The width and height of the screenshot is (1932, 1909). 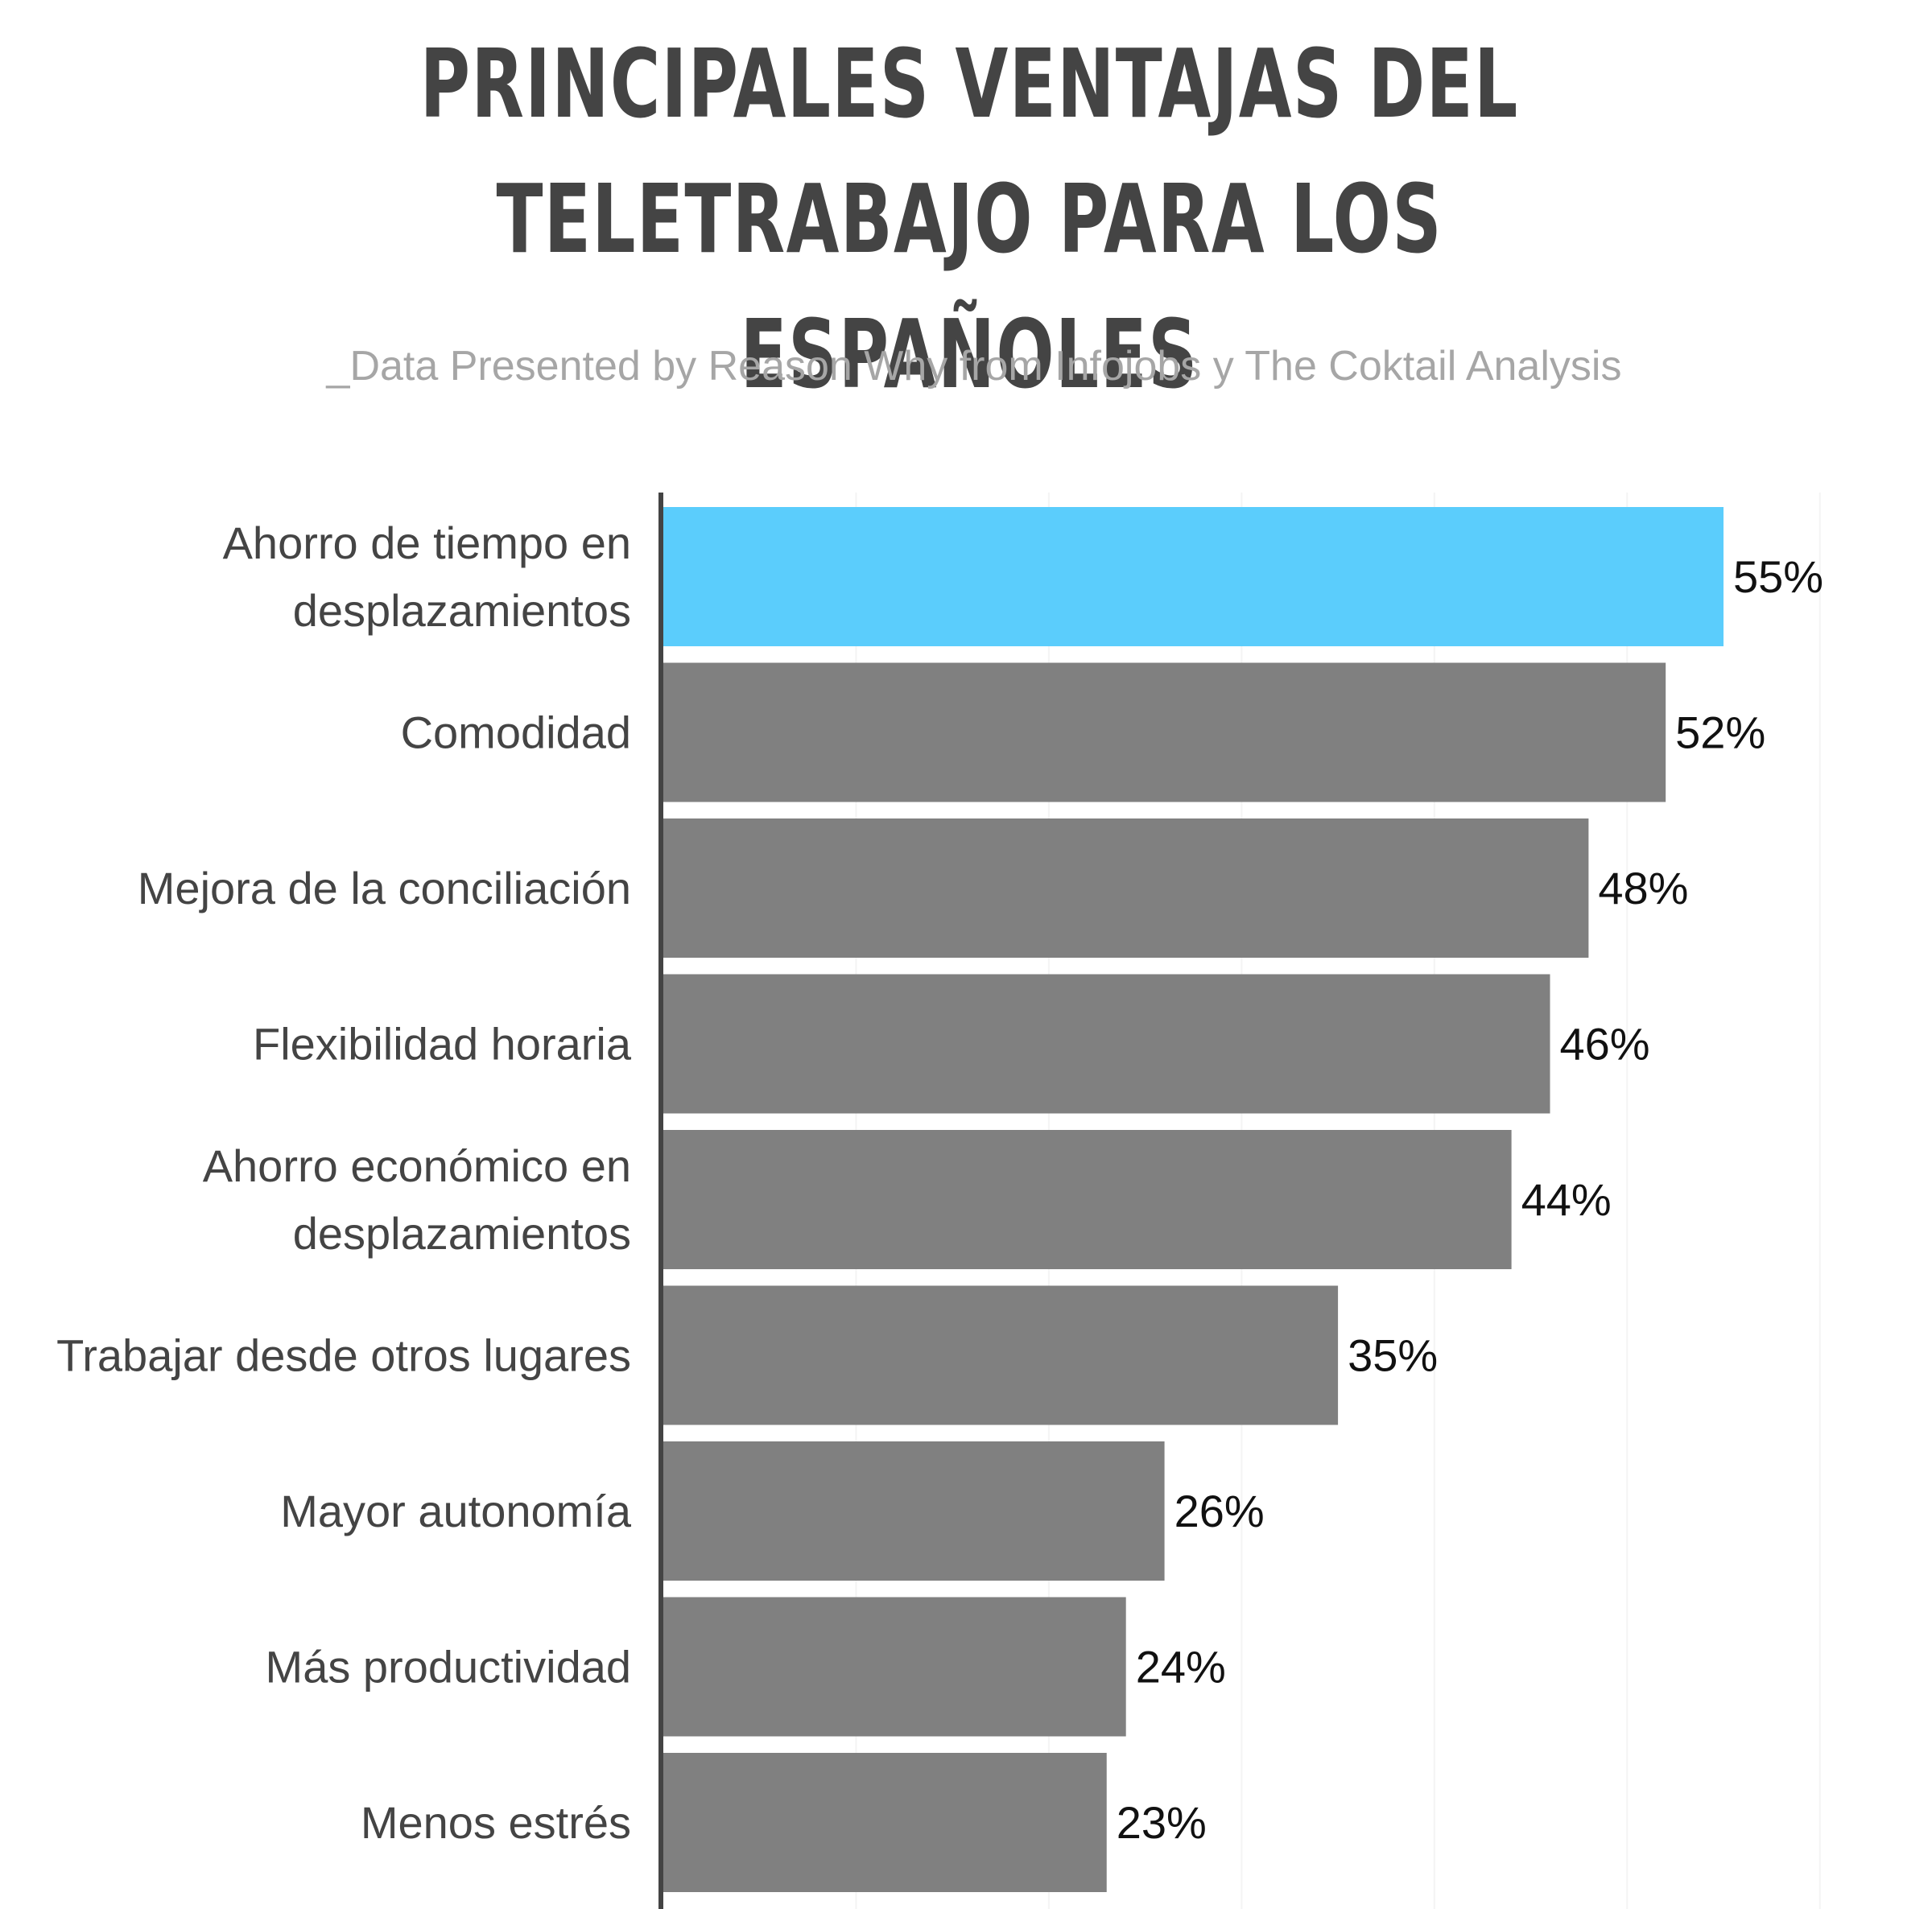 What do you see at coordinates (417, 1166) in the screenshot?
I see `category-label-line: Ahorro económico en` at bounding box center [417, 1166].